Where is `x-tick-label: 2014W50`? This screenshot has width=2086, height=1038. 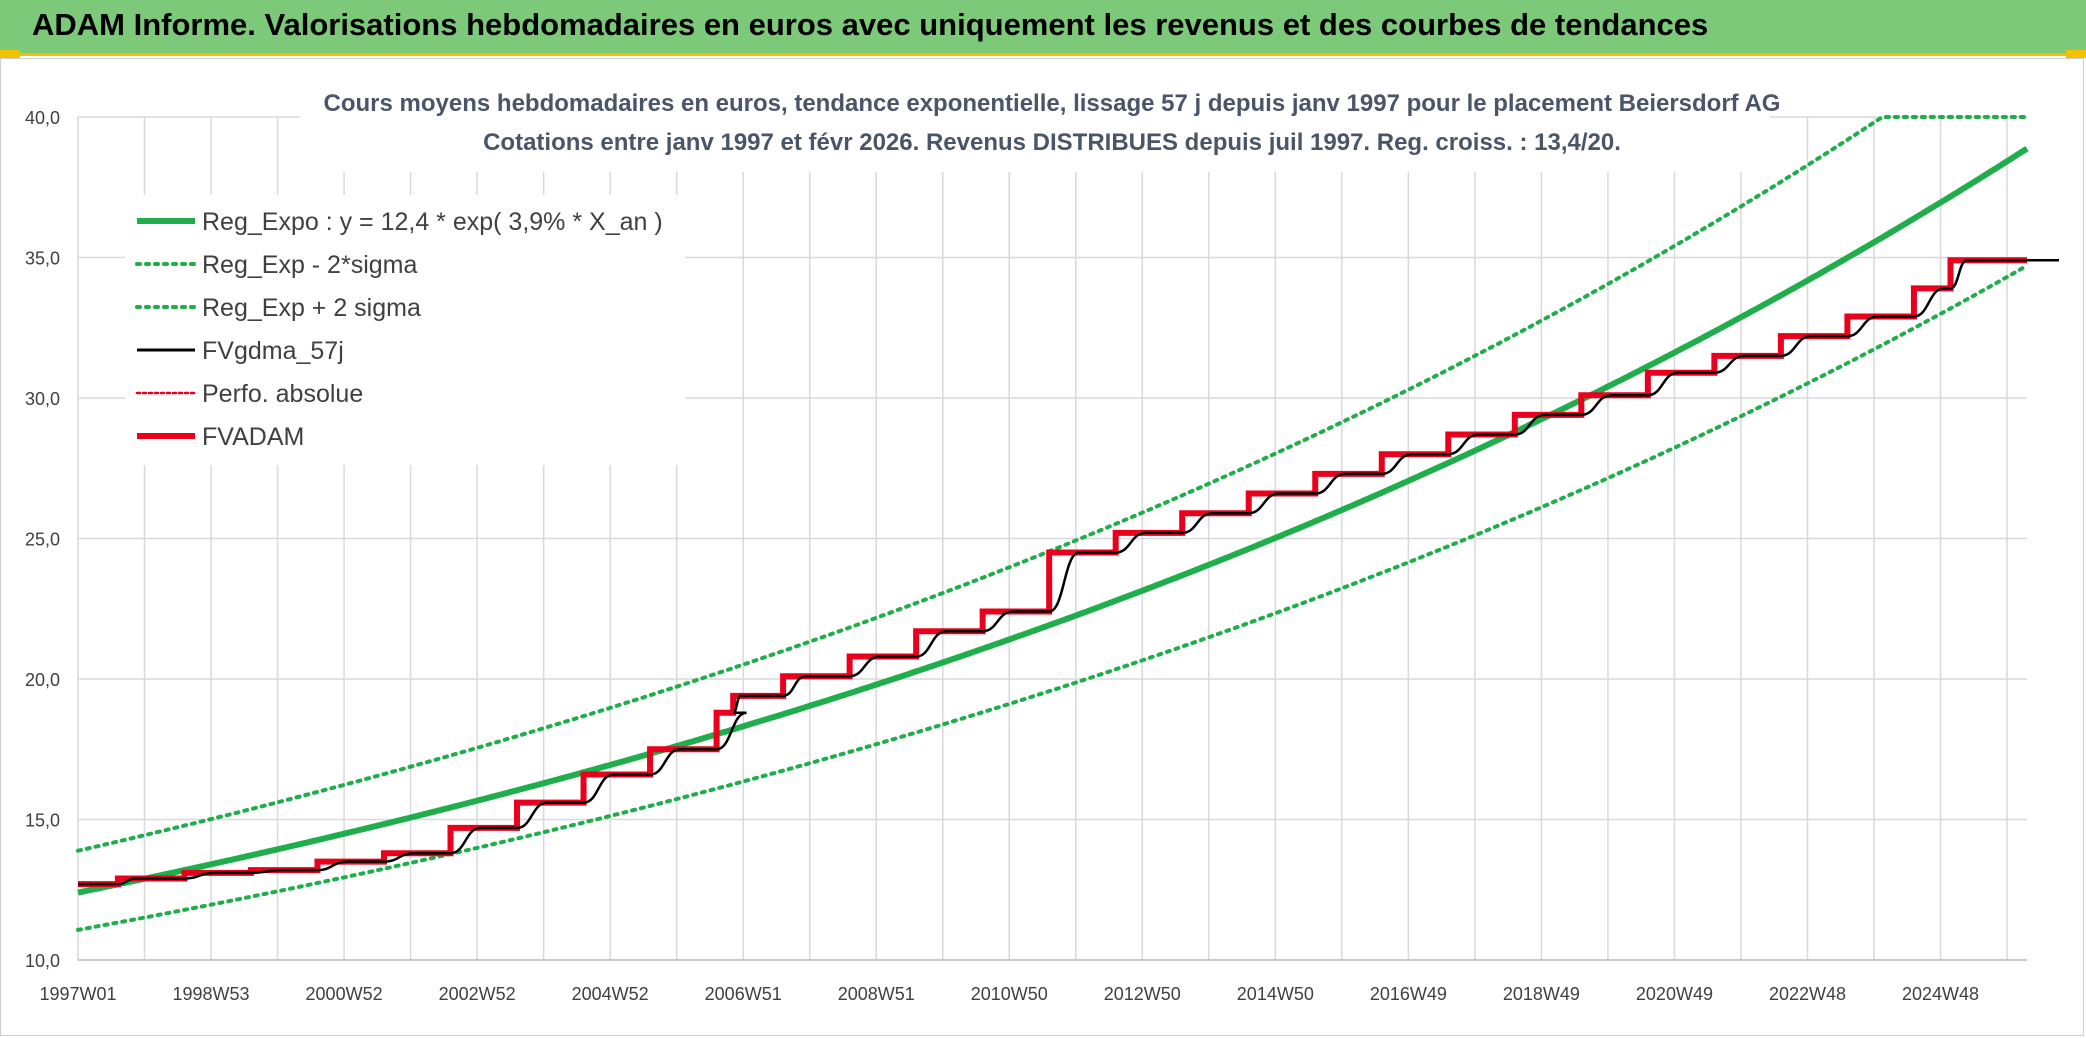 x-tick-label: 2014W50 is located at coordinates (1275, 994).